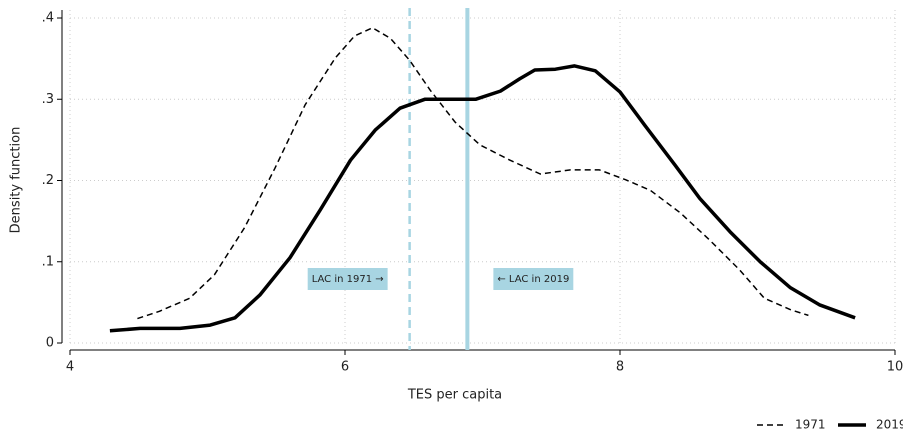 The height and width of the screenshot is (435, 903). Describe the element at coordinates (50, 343) in the screenshot. I see `y-tick-label: 0` at that location.